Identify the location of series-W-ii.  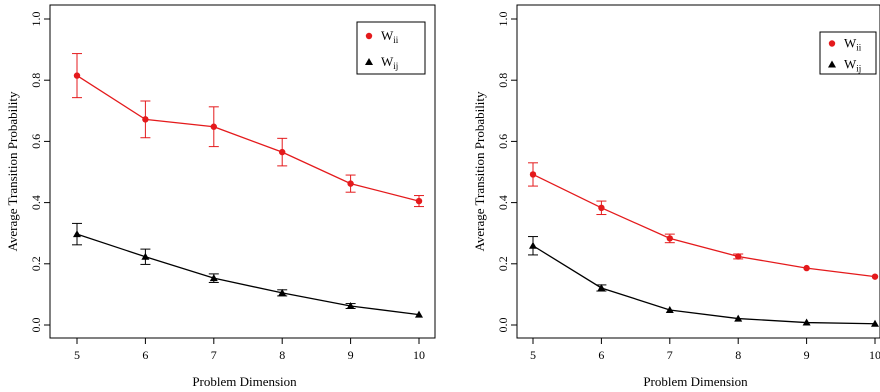
(703, 221).